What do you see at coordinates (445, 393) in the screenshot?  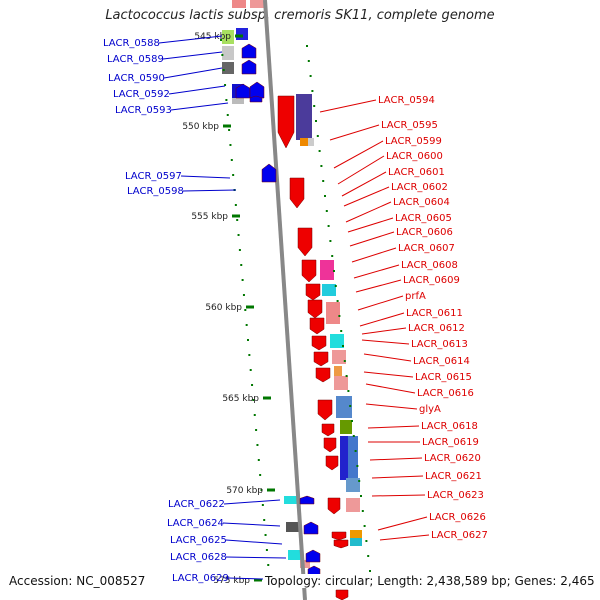 I see `forward-gene-label: LACR_0616` at bounding box center [445, 393].